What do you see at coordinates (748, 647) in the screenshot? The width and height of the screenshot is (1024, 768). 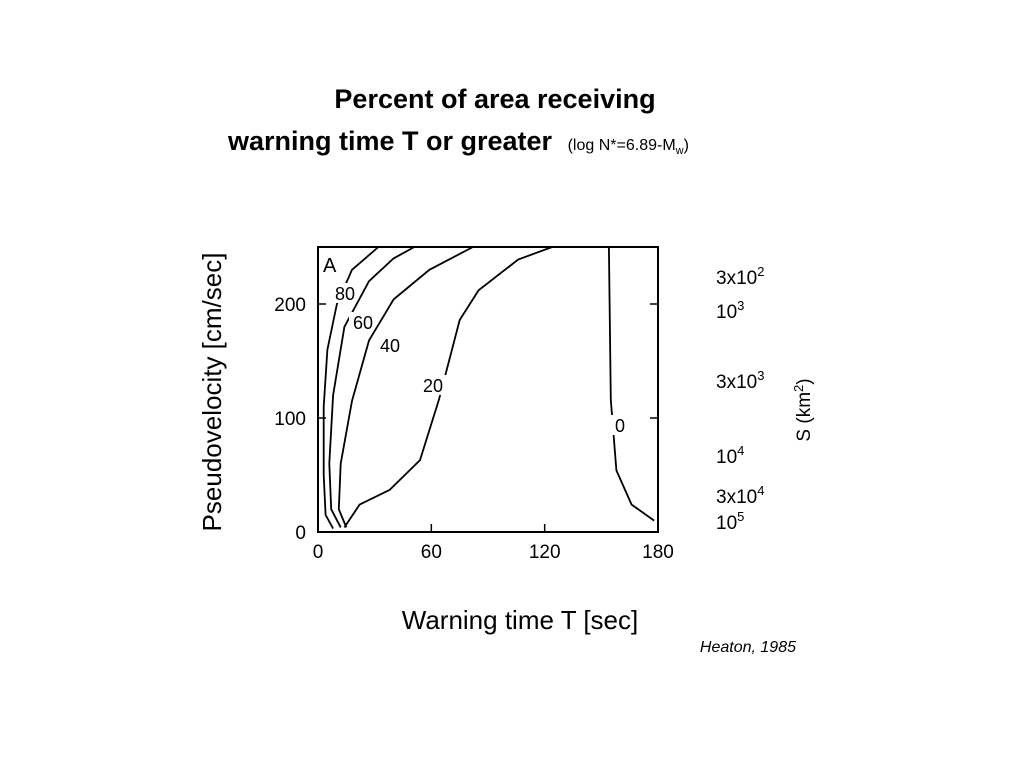 I see `source: Heaton, 1985` at bounding box center [748, 647].